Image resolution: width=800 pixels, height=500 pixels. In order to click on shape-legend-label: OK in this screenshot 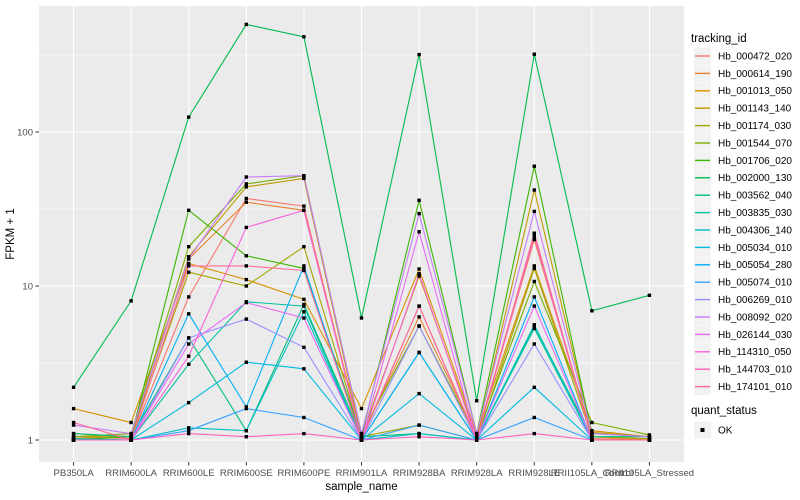, I will do `click(725, 430)`.